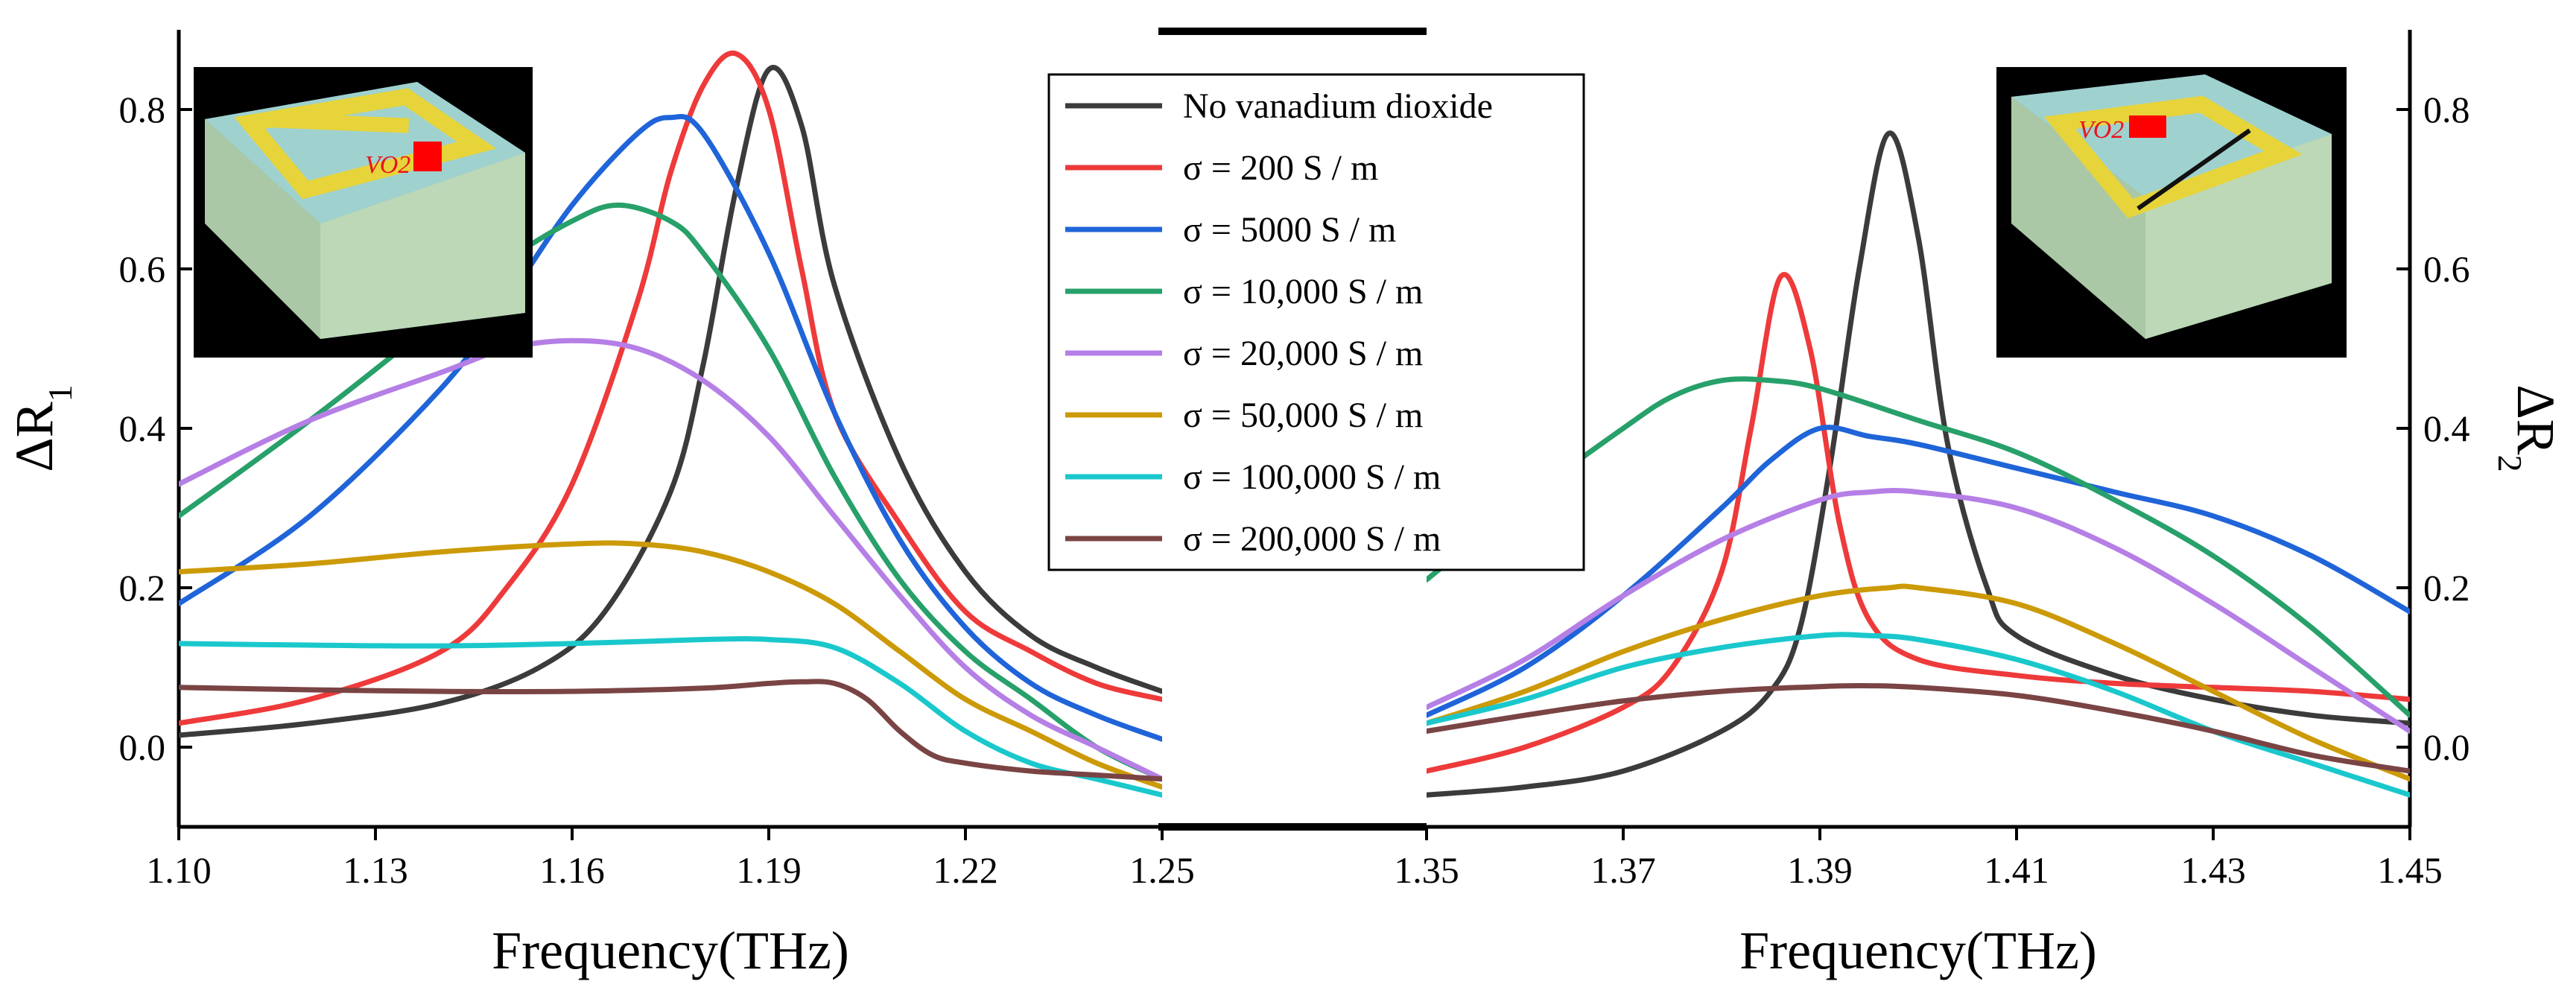 Image resolution: width=2576 pixels, height=990 pixels. Describe the element at coordinates (2446, 269) in the screenshot. I see `right-y-tick-label: 0.6` at that location.